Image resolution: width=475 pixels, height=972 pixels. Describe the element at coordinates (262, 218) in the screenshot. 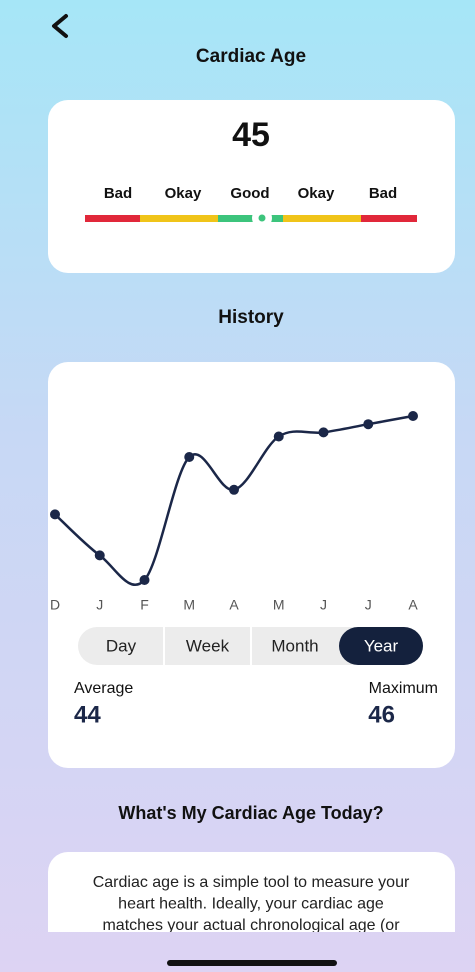

I see `scale-indicator-dot` at that location.